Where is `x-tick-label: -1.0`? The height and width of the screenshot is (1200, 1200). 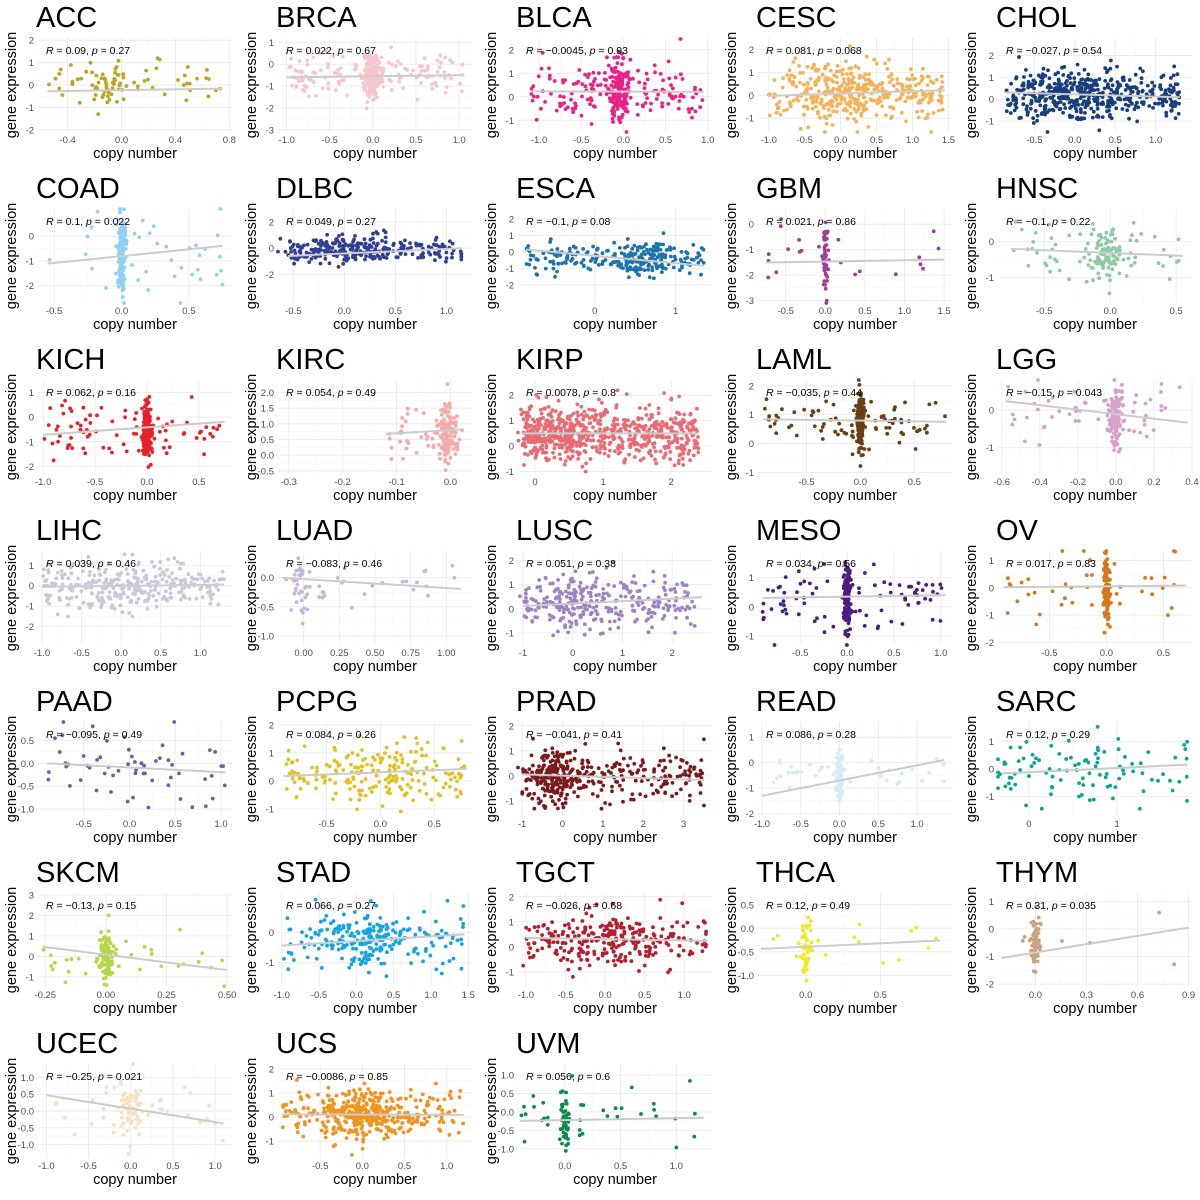 x-tick-label: -1.0 is located at coordinates (43, 482).